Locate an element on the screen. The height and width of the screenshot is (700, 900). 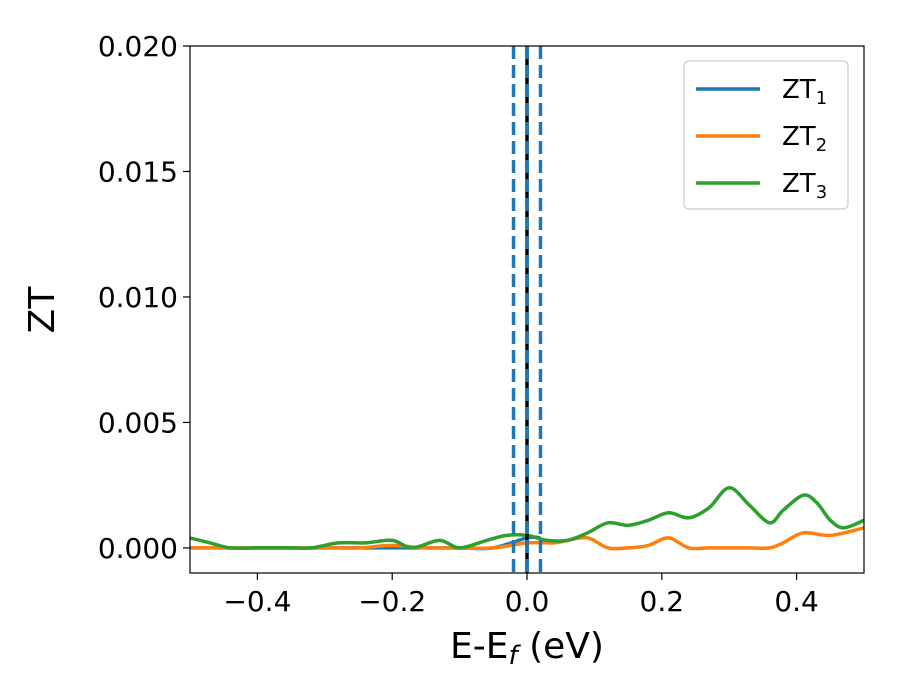
legend-label-zt1: ZT1 is located at coordinates (804, 92).